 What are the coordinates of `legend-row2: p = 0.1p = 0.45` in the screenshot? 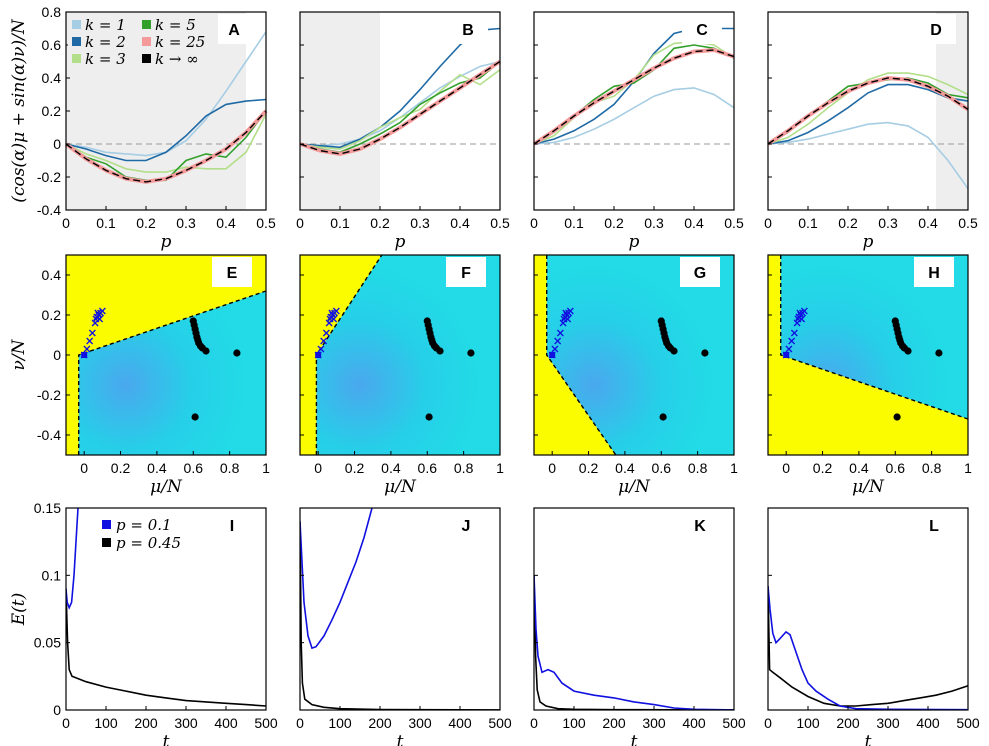 It's located at (141, 534).